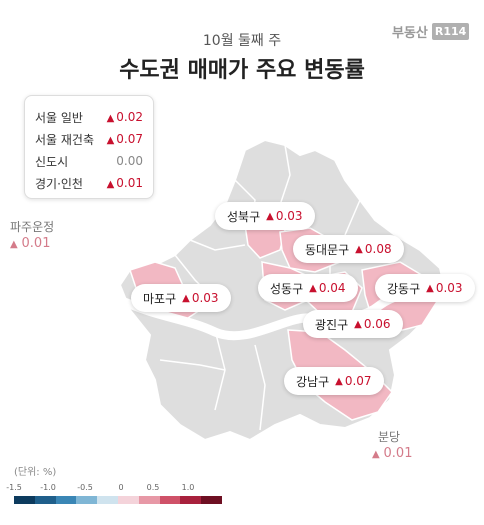  I want to click on summary-legend: 서울 일반 ▲ 0.02 서울 재건축 ▲ 0.07 신도시 0.00 경기·인천 ▲ 0.01, so click(89, 147).